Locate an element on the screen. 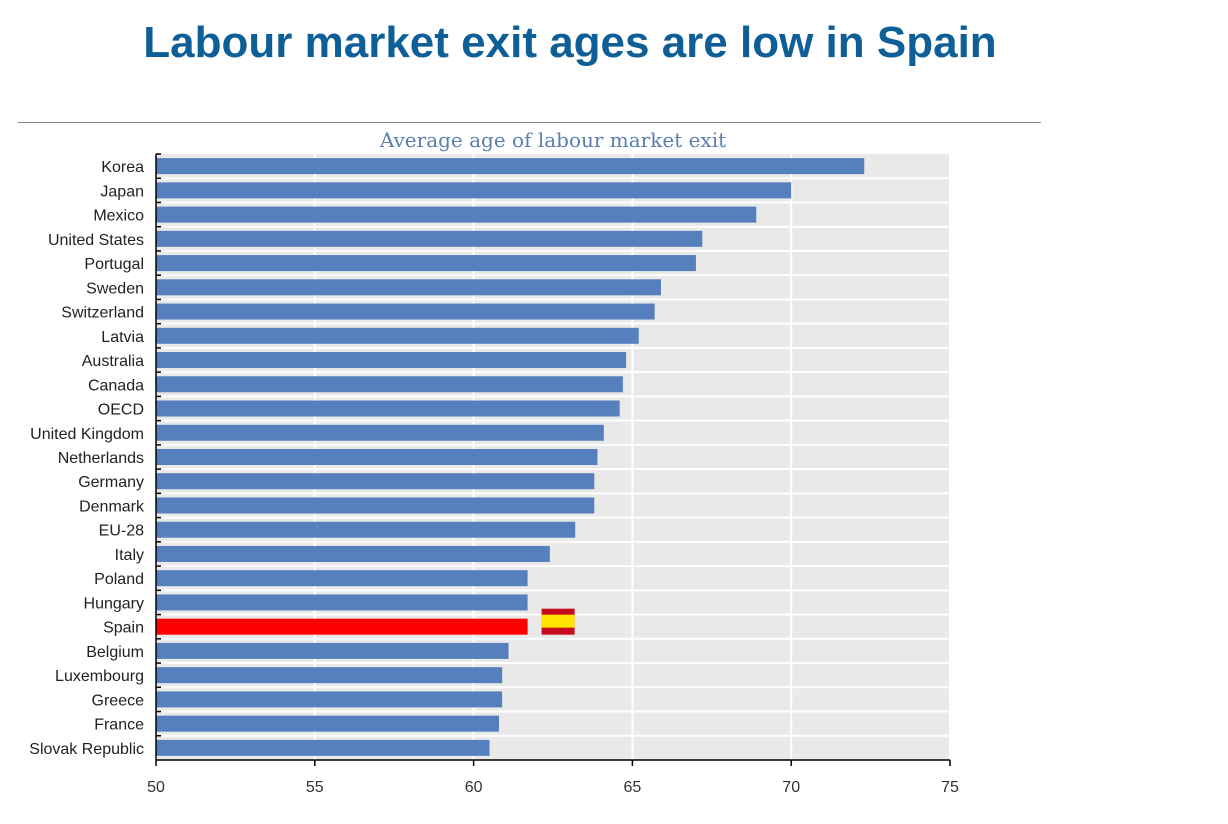 The height and width of the screenshot is (824, 1228). category-label: Germany is located at coordinates (111, 482).